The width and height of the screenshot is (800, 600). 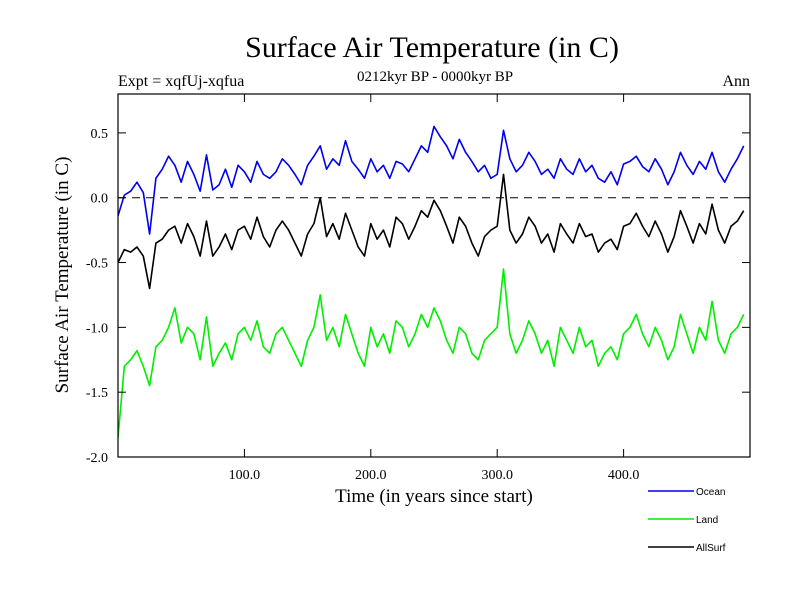 I want to click on y-tick-label: -1.5, so click(x=97, y=393).